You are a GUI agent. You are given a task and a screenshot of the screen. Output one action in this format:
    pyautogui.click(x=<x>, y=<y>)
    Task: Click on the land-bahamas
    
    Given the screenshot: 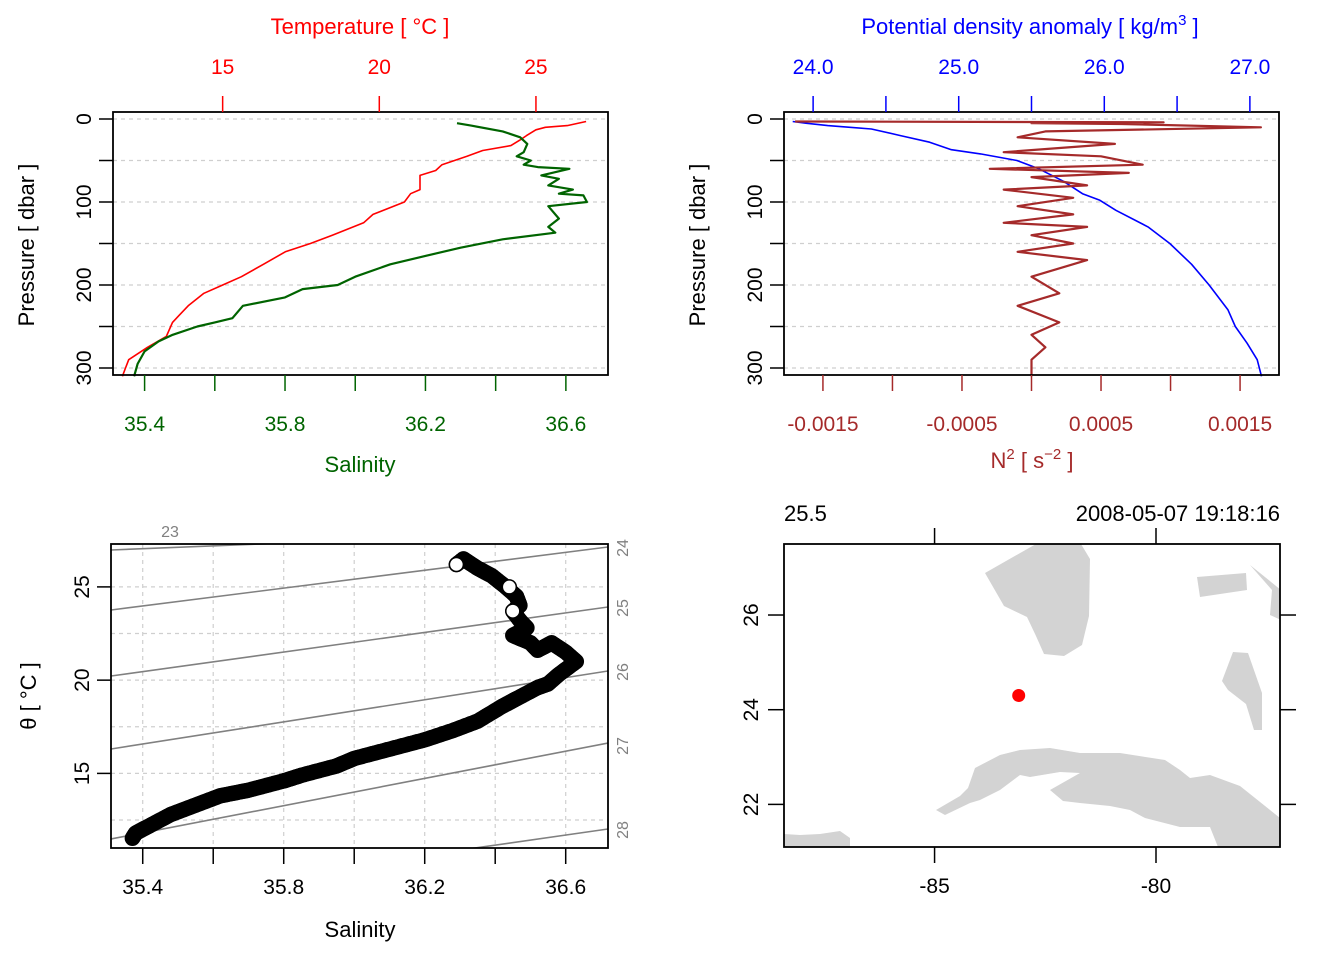 What is the action you would take?
    pyautogui.click(x=1222, y=585)
    